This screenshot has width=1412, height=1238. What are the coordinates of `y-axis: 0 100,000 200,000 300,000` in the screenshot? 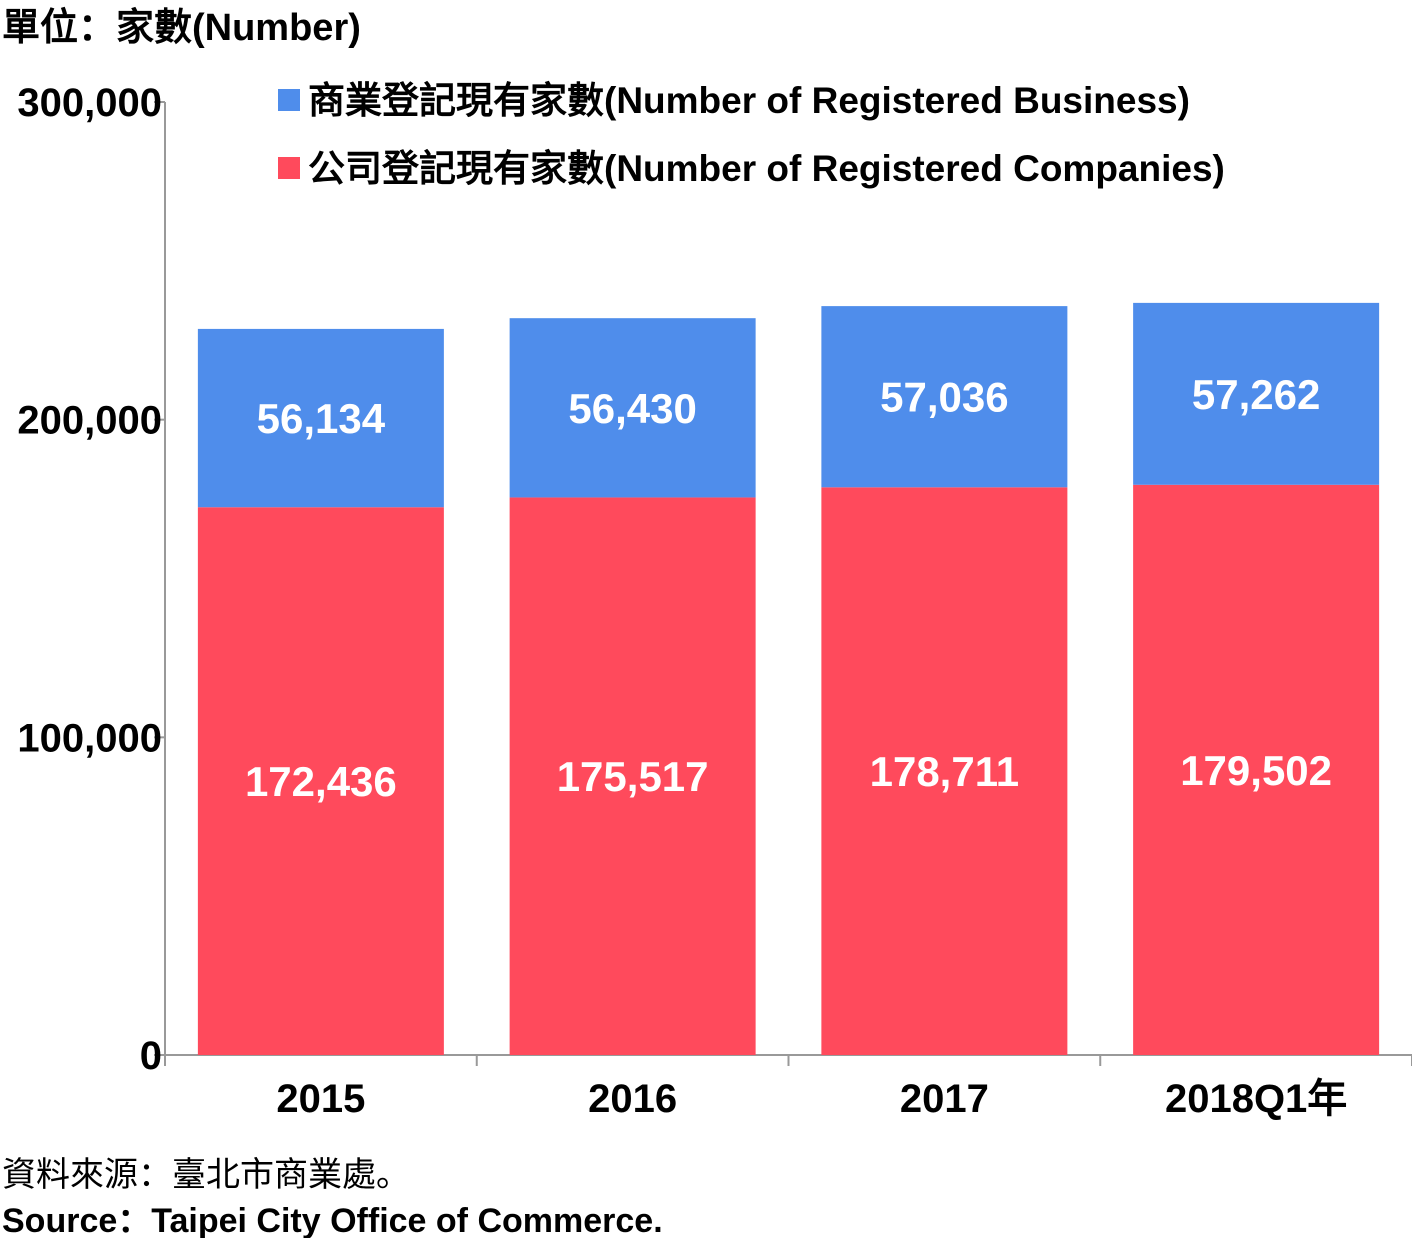 It's located at (91, 579).